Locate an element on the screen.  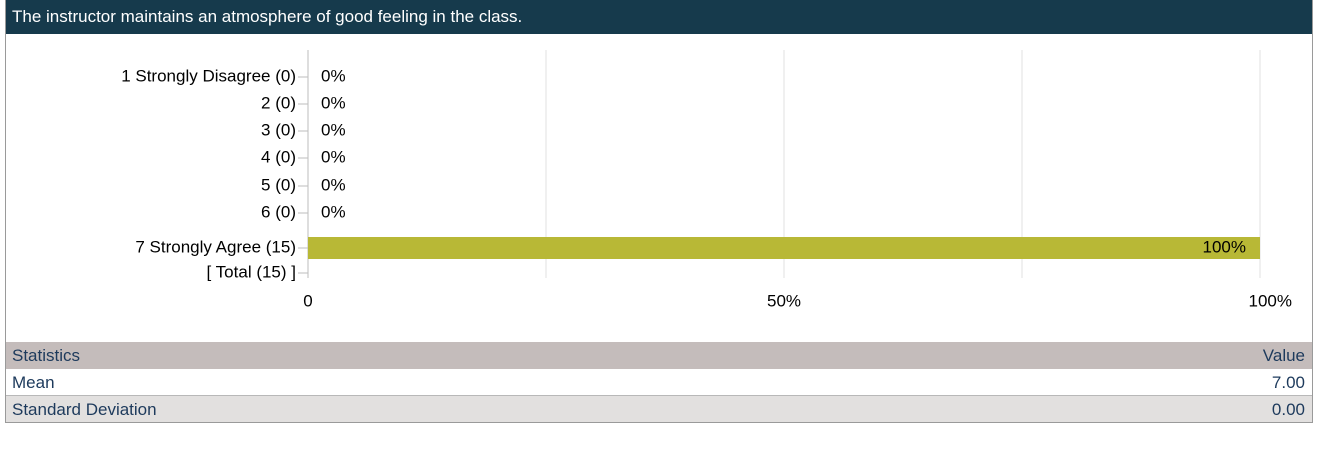
category-label: 7 Strongly Agree (15) is located at coordinates (215, 246).